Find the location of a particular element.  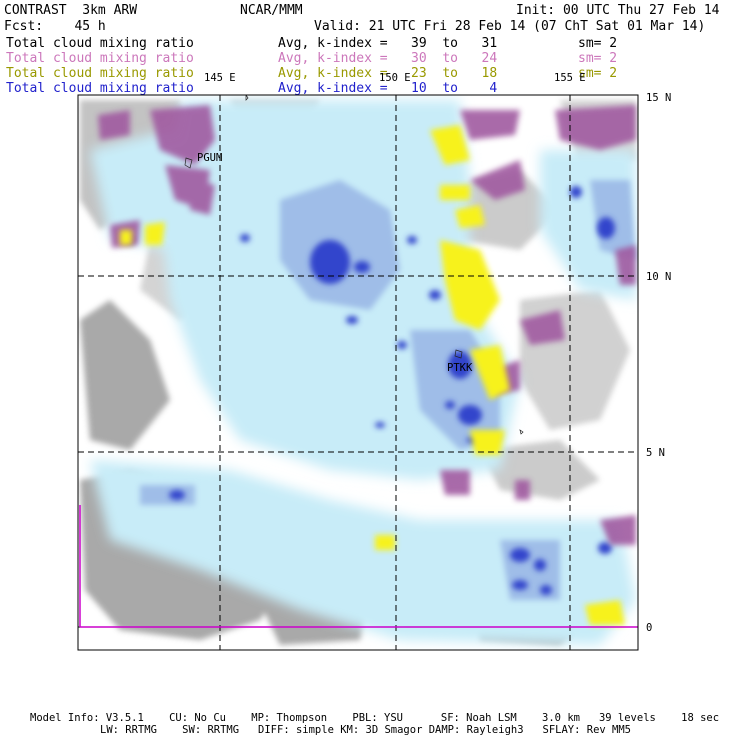

domain-boundary is located at coordinates (358, 566).